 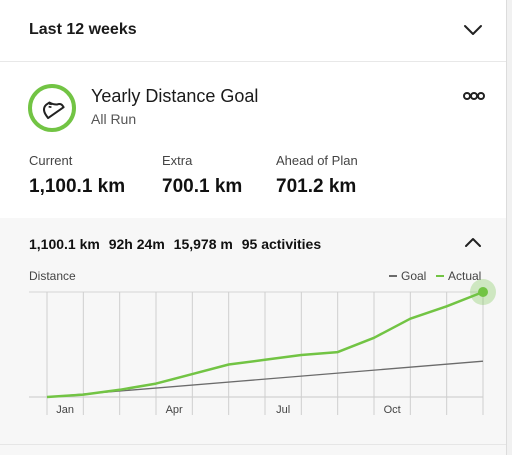 What do you see at coordinates (413, 276) in the screenshot?
I see `legend-label-goal: Goal` at bounding box center [413, 276].